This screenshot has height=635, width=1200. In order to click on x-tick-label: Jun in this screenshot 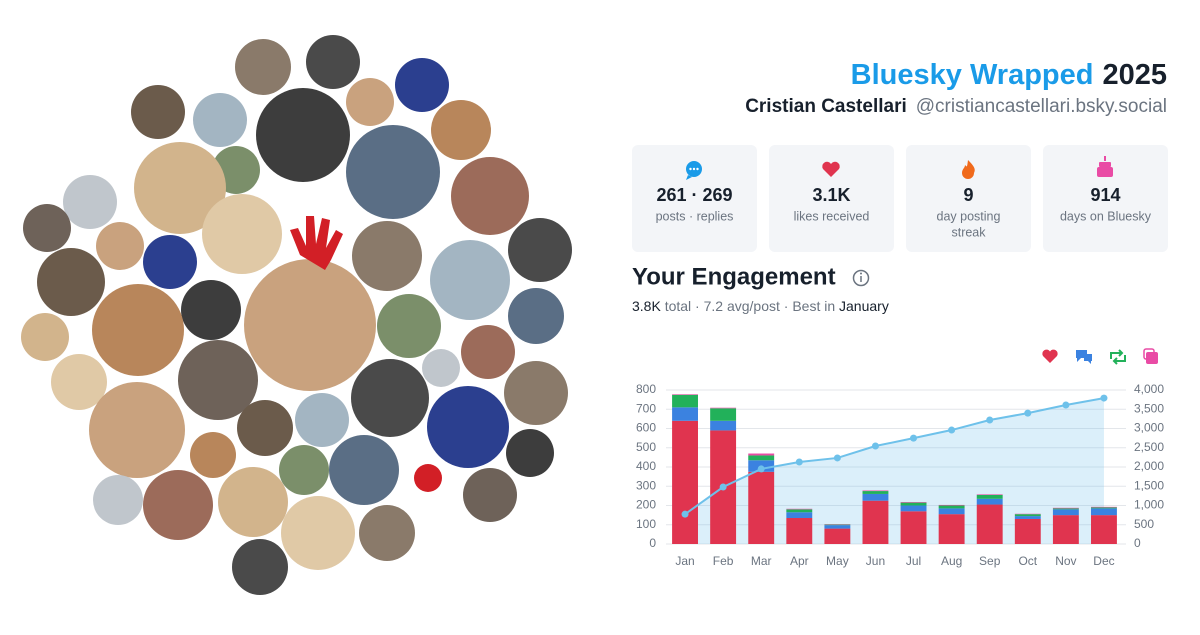, I will do `click(875, 561)`.